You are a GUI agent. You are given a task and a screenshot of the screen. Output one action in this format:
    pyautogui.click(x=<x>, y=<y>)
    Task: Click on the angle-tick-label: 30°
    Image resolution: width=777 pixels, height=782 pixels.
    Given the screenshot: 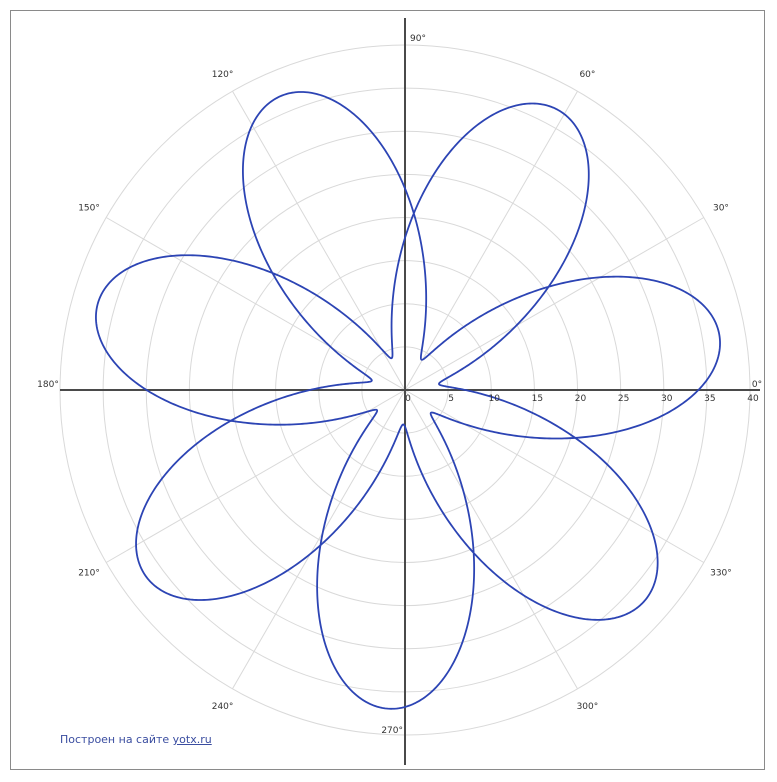 What is the action you would take?
    pyautogui.click(x=721, y=209)
    